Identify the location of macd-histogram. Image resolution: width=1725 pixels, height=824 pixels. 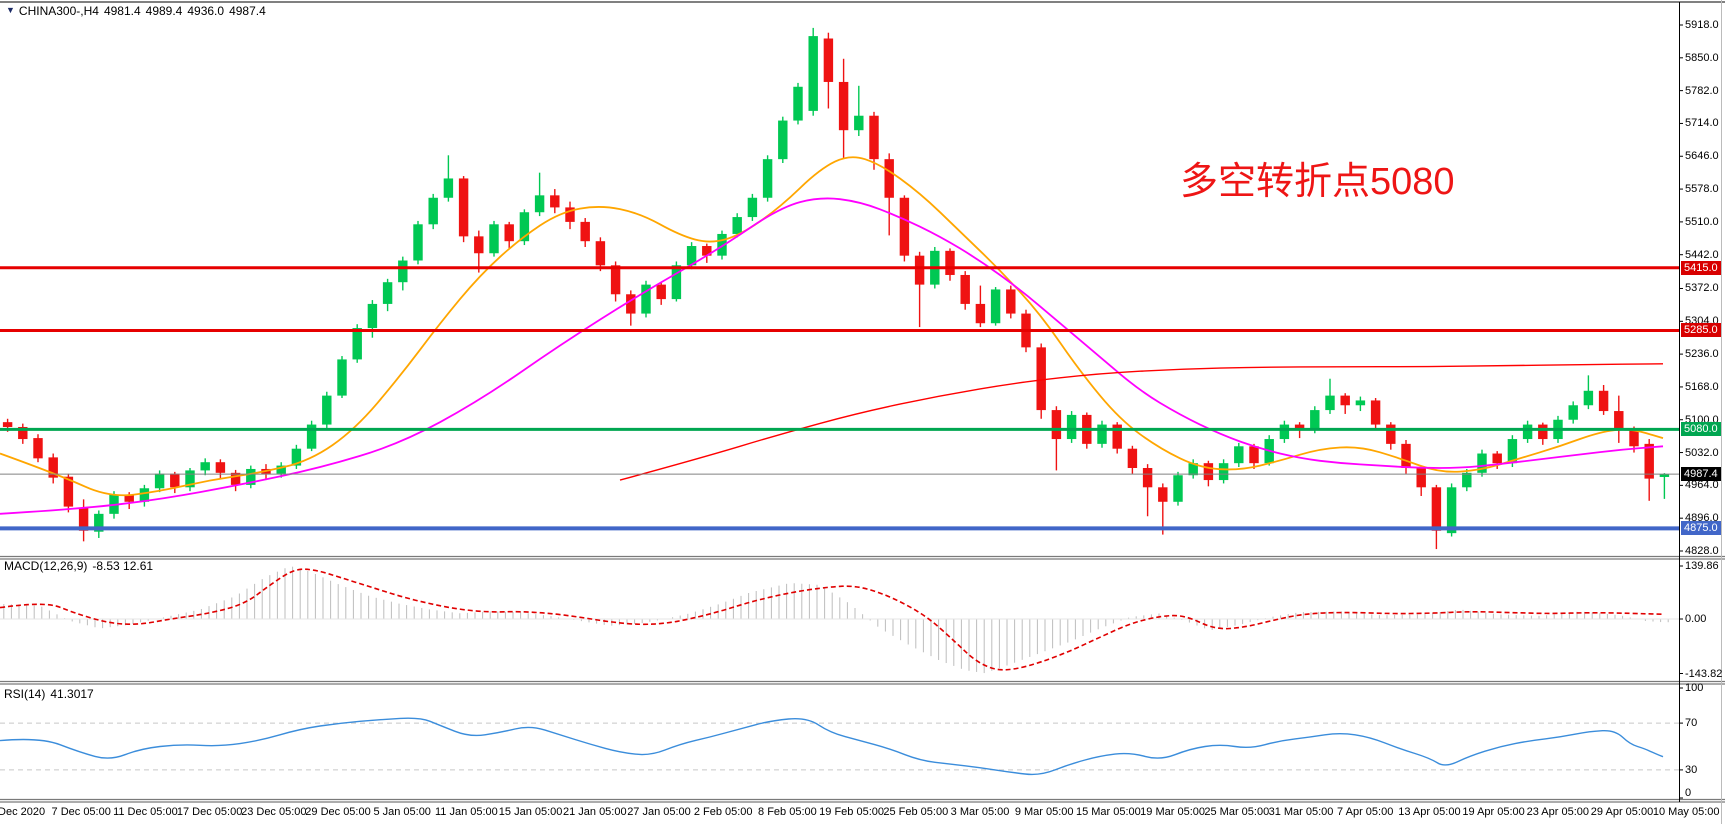
(839, 620).